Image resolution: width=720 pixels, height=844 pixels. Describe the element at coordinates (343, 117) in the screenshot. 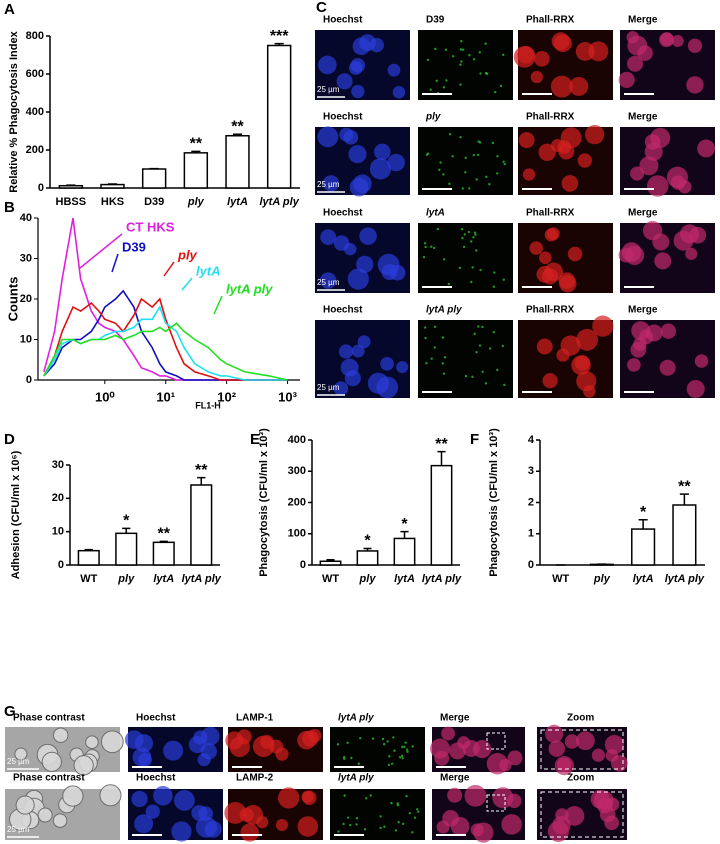

I see `image-header: Hoechst` at that location.